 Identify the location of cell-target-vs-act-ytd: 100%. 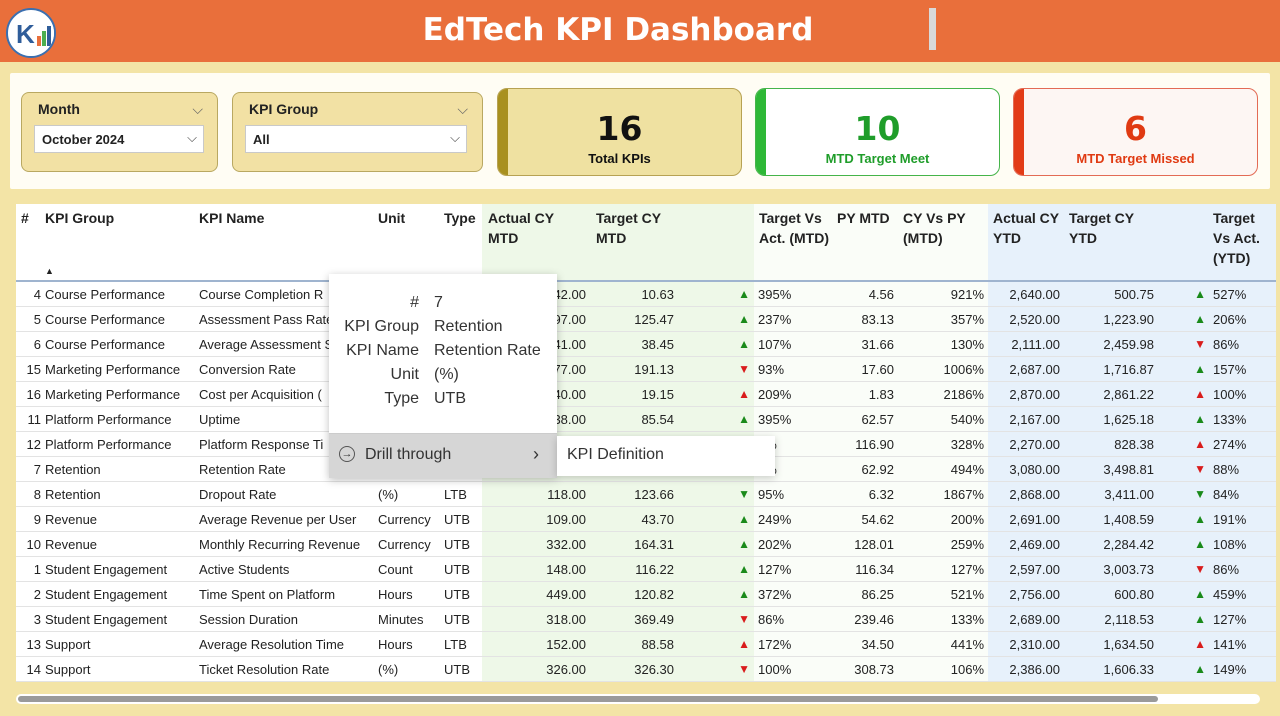
(1230, 394).